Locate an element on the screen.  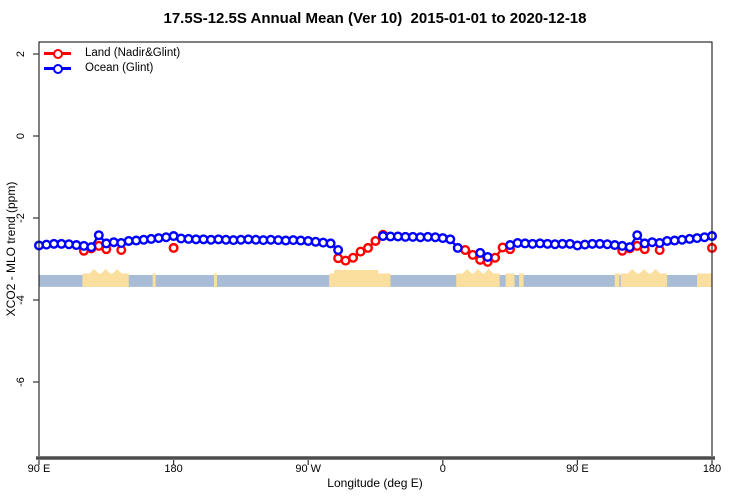
land-series-marker-icon is located at coordinates (57, 54).